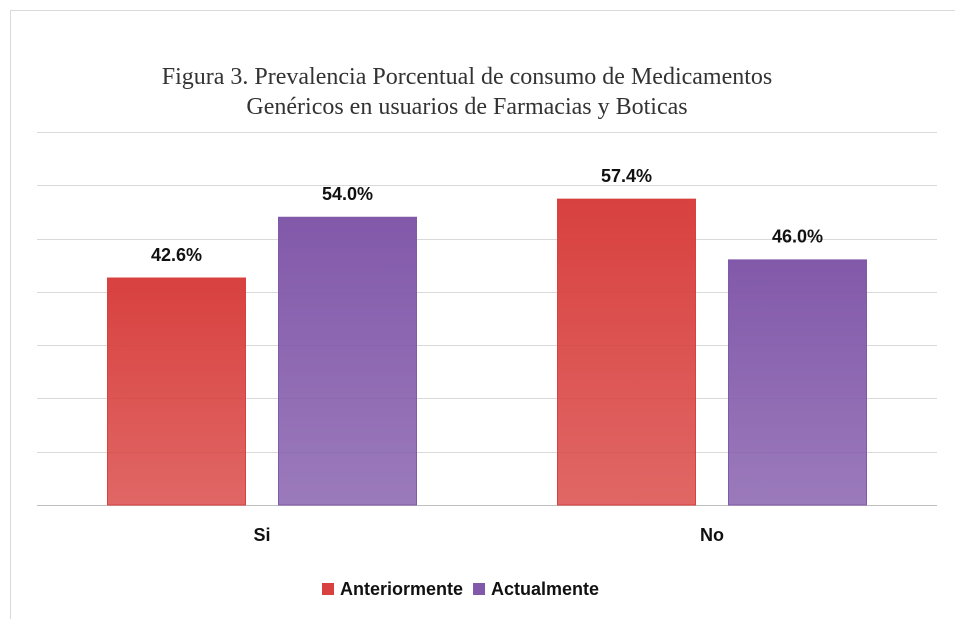  What do you see at coordinates (261, 535) in the screenshot?
I see `x-tick-label: Si` at bounding box center [261, 535].